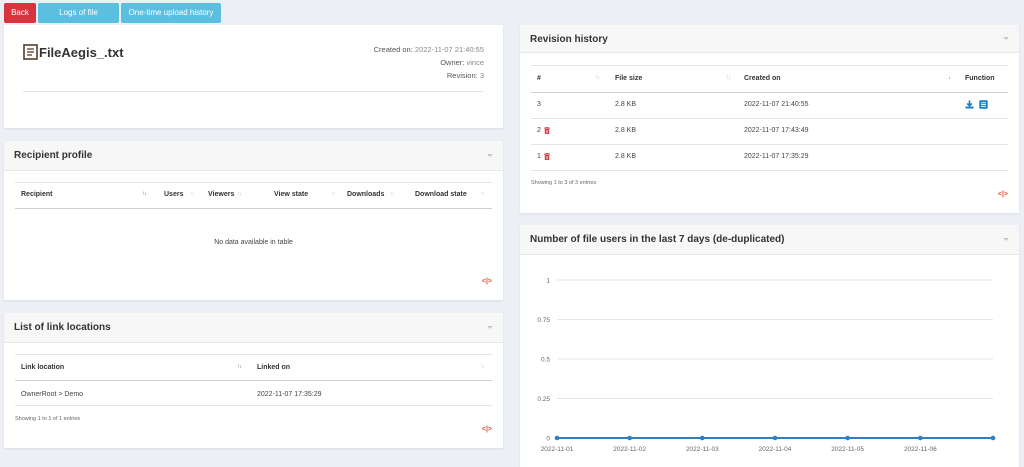  I want to click on created-on-line: Created on: 2022-11-07 21:40:55, so click(429, 49).